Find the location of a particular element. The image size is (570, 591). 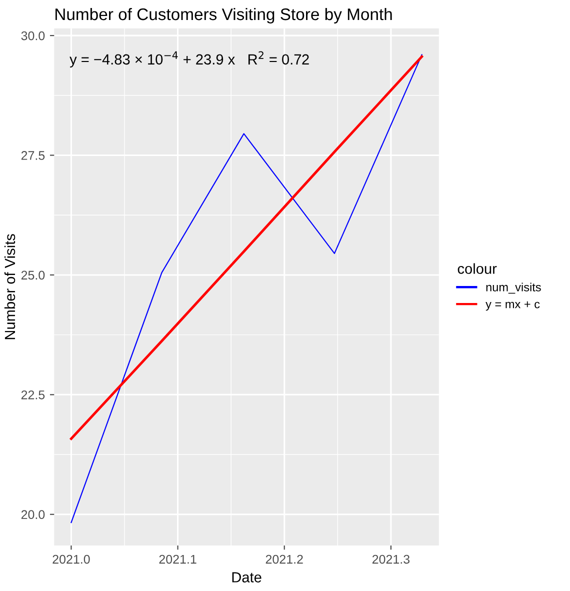

y-tick-label: 30.0 is located at coordinates (33, 35).